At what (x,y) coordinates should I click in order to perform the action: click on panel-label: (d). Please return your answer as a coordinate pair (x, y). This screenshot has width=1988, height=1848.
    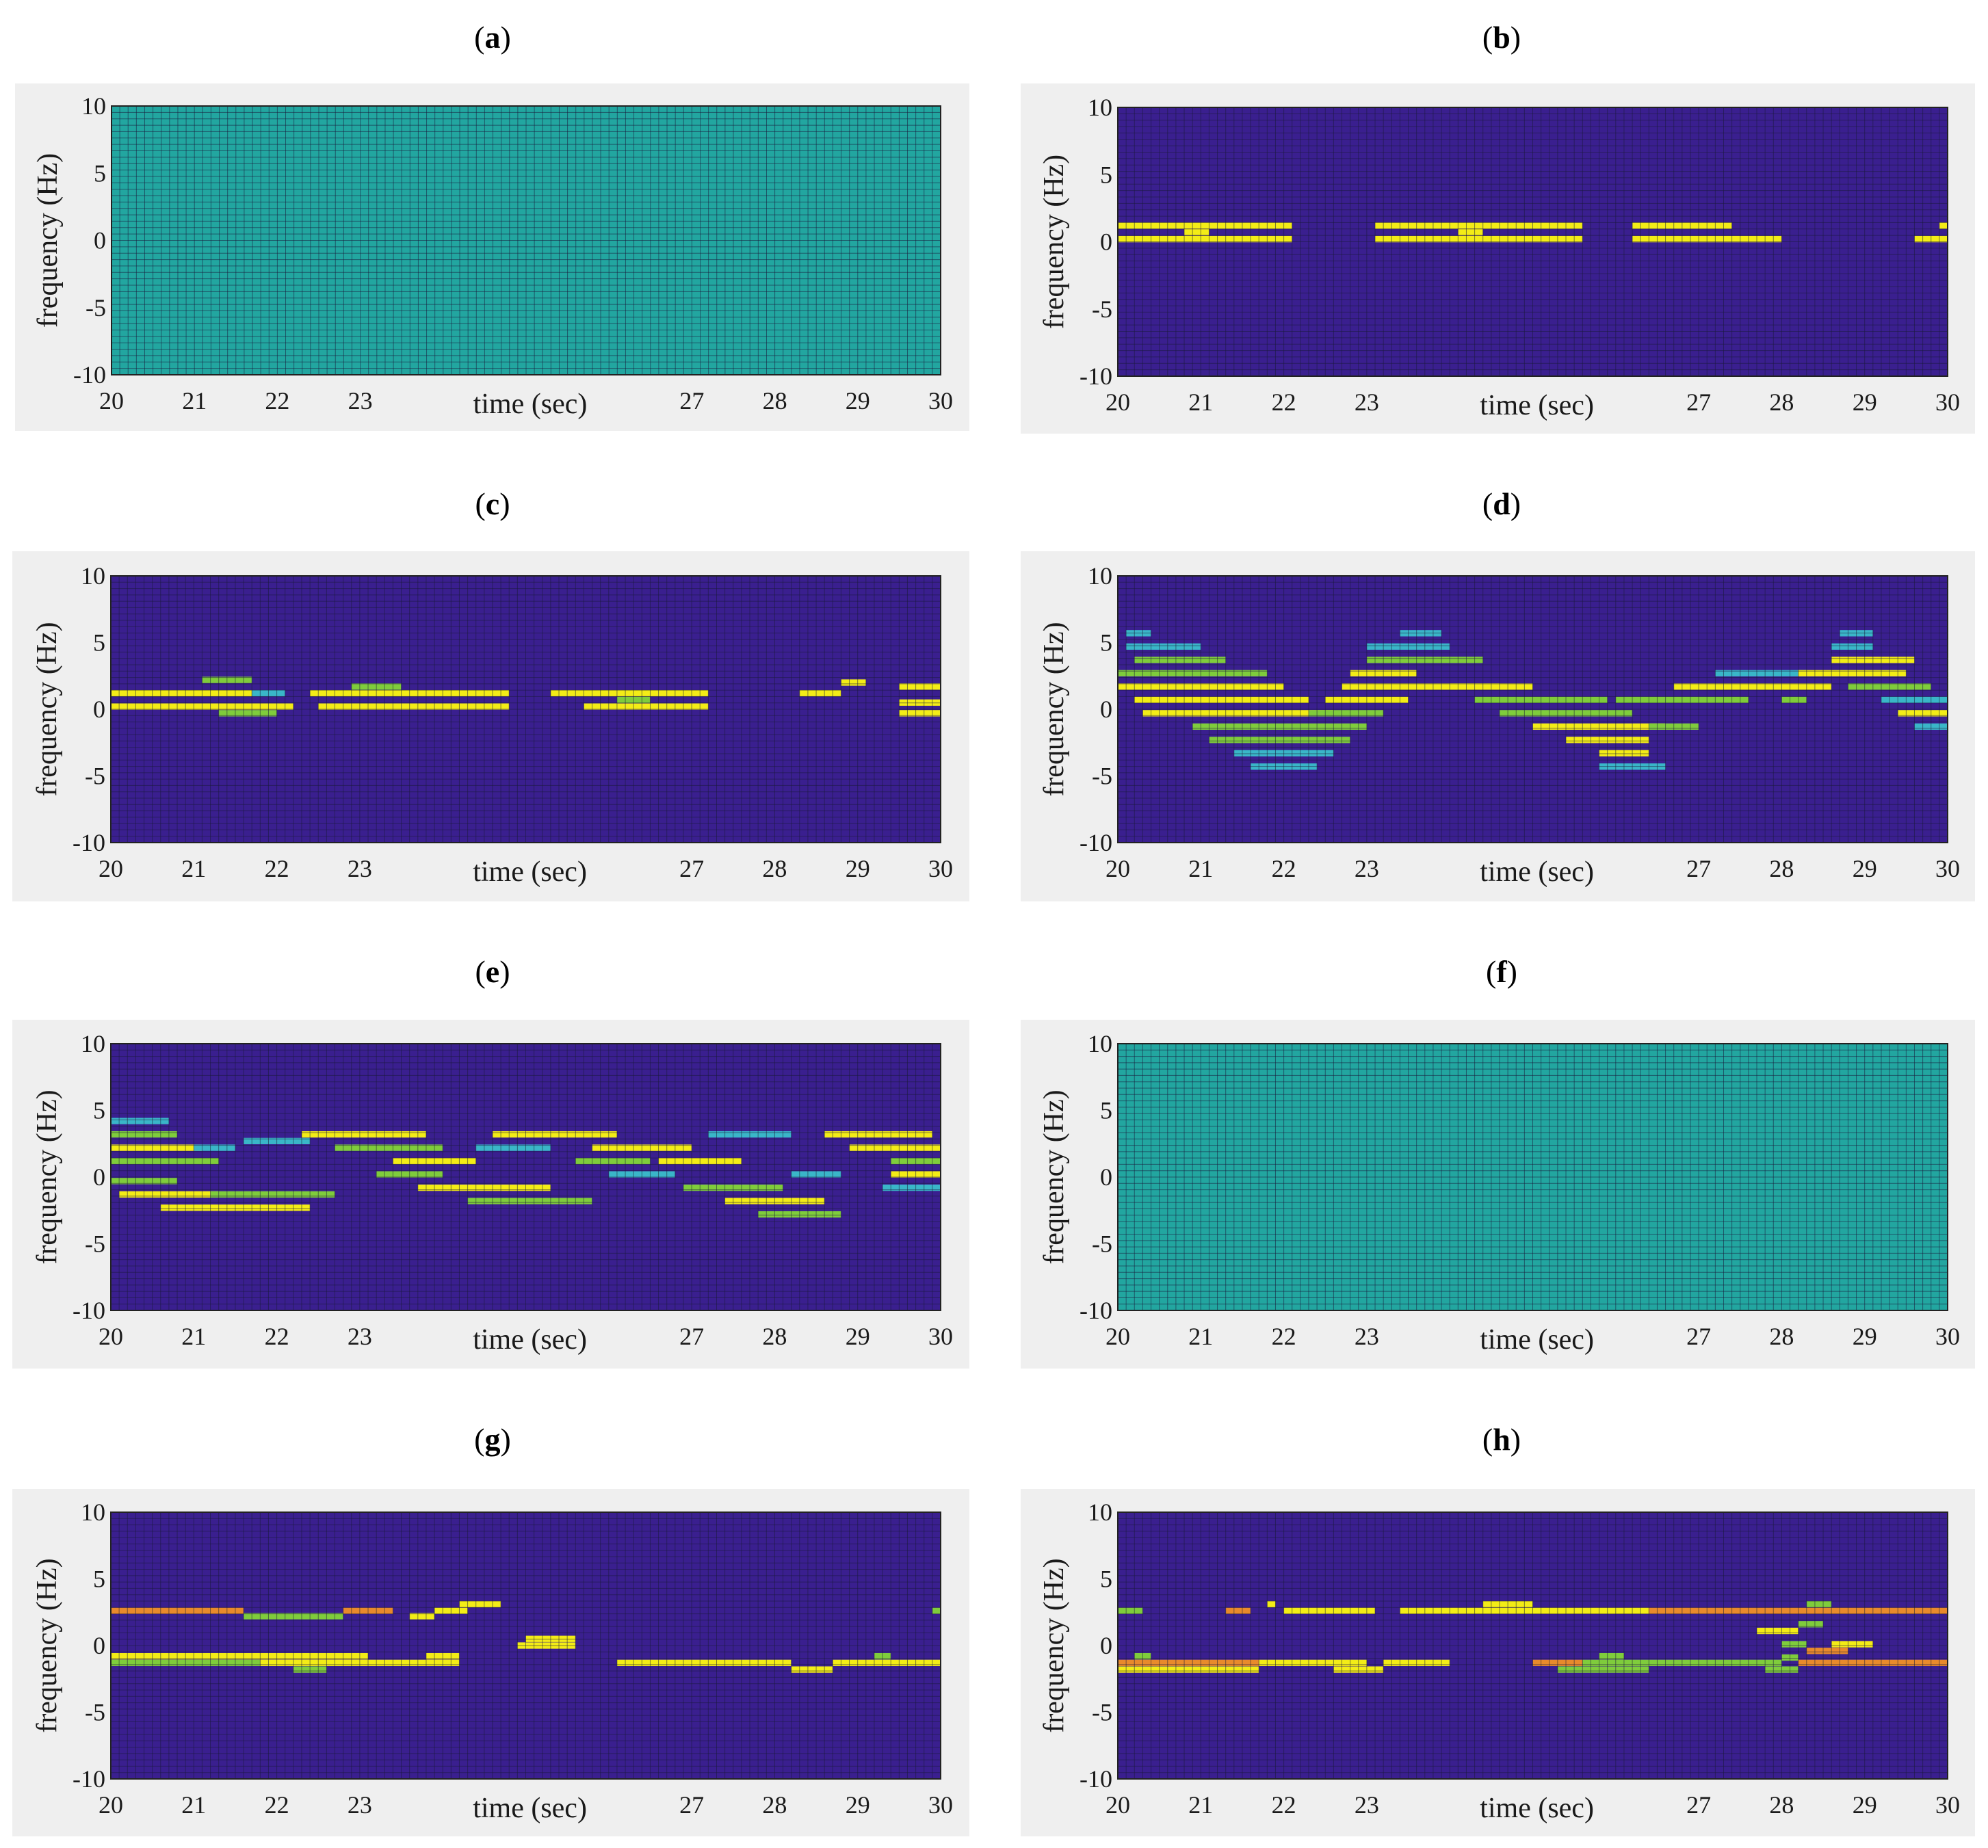
    Looking at the image, I should click on (1502, 504).